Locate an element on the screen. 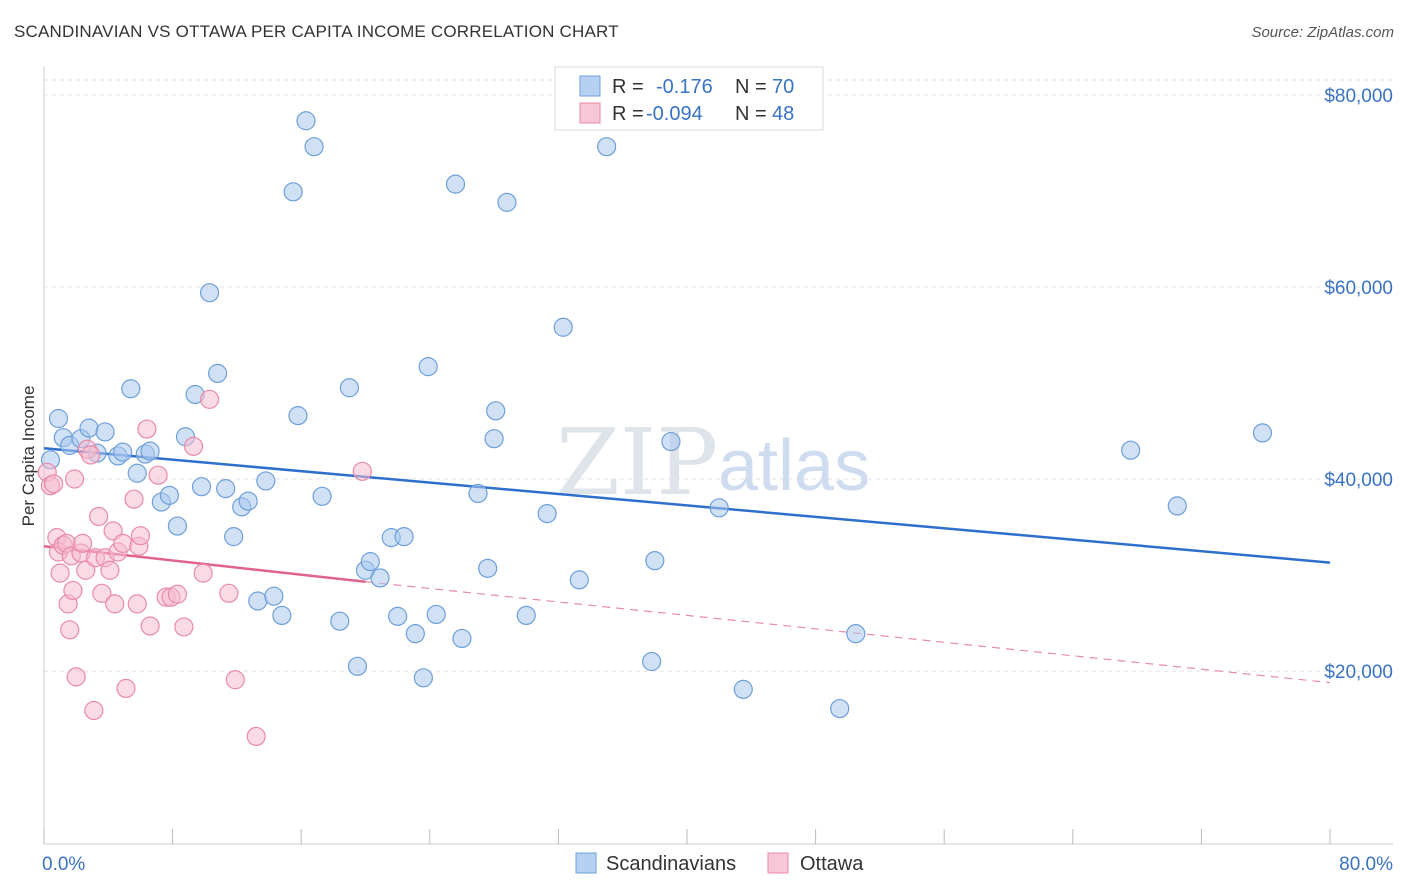 The height and width of the screenshot is (892, 1406). legend-n-label-2: N = is located at coordinates (751, 114).